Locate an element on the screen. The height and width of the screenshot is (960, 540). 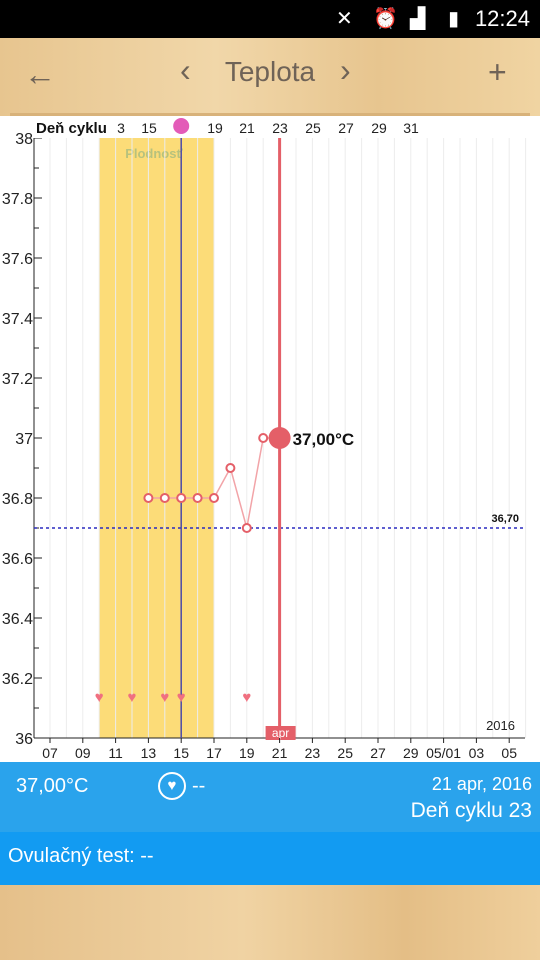
y-tick-label: 38 is located at coordinates (24, 139).